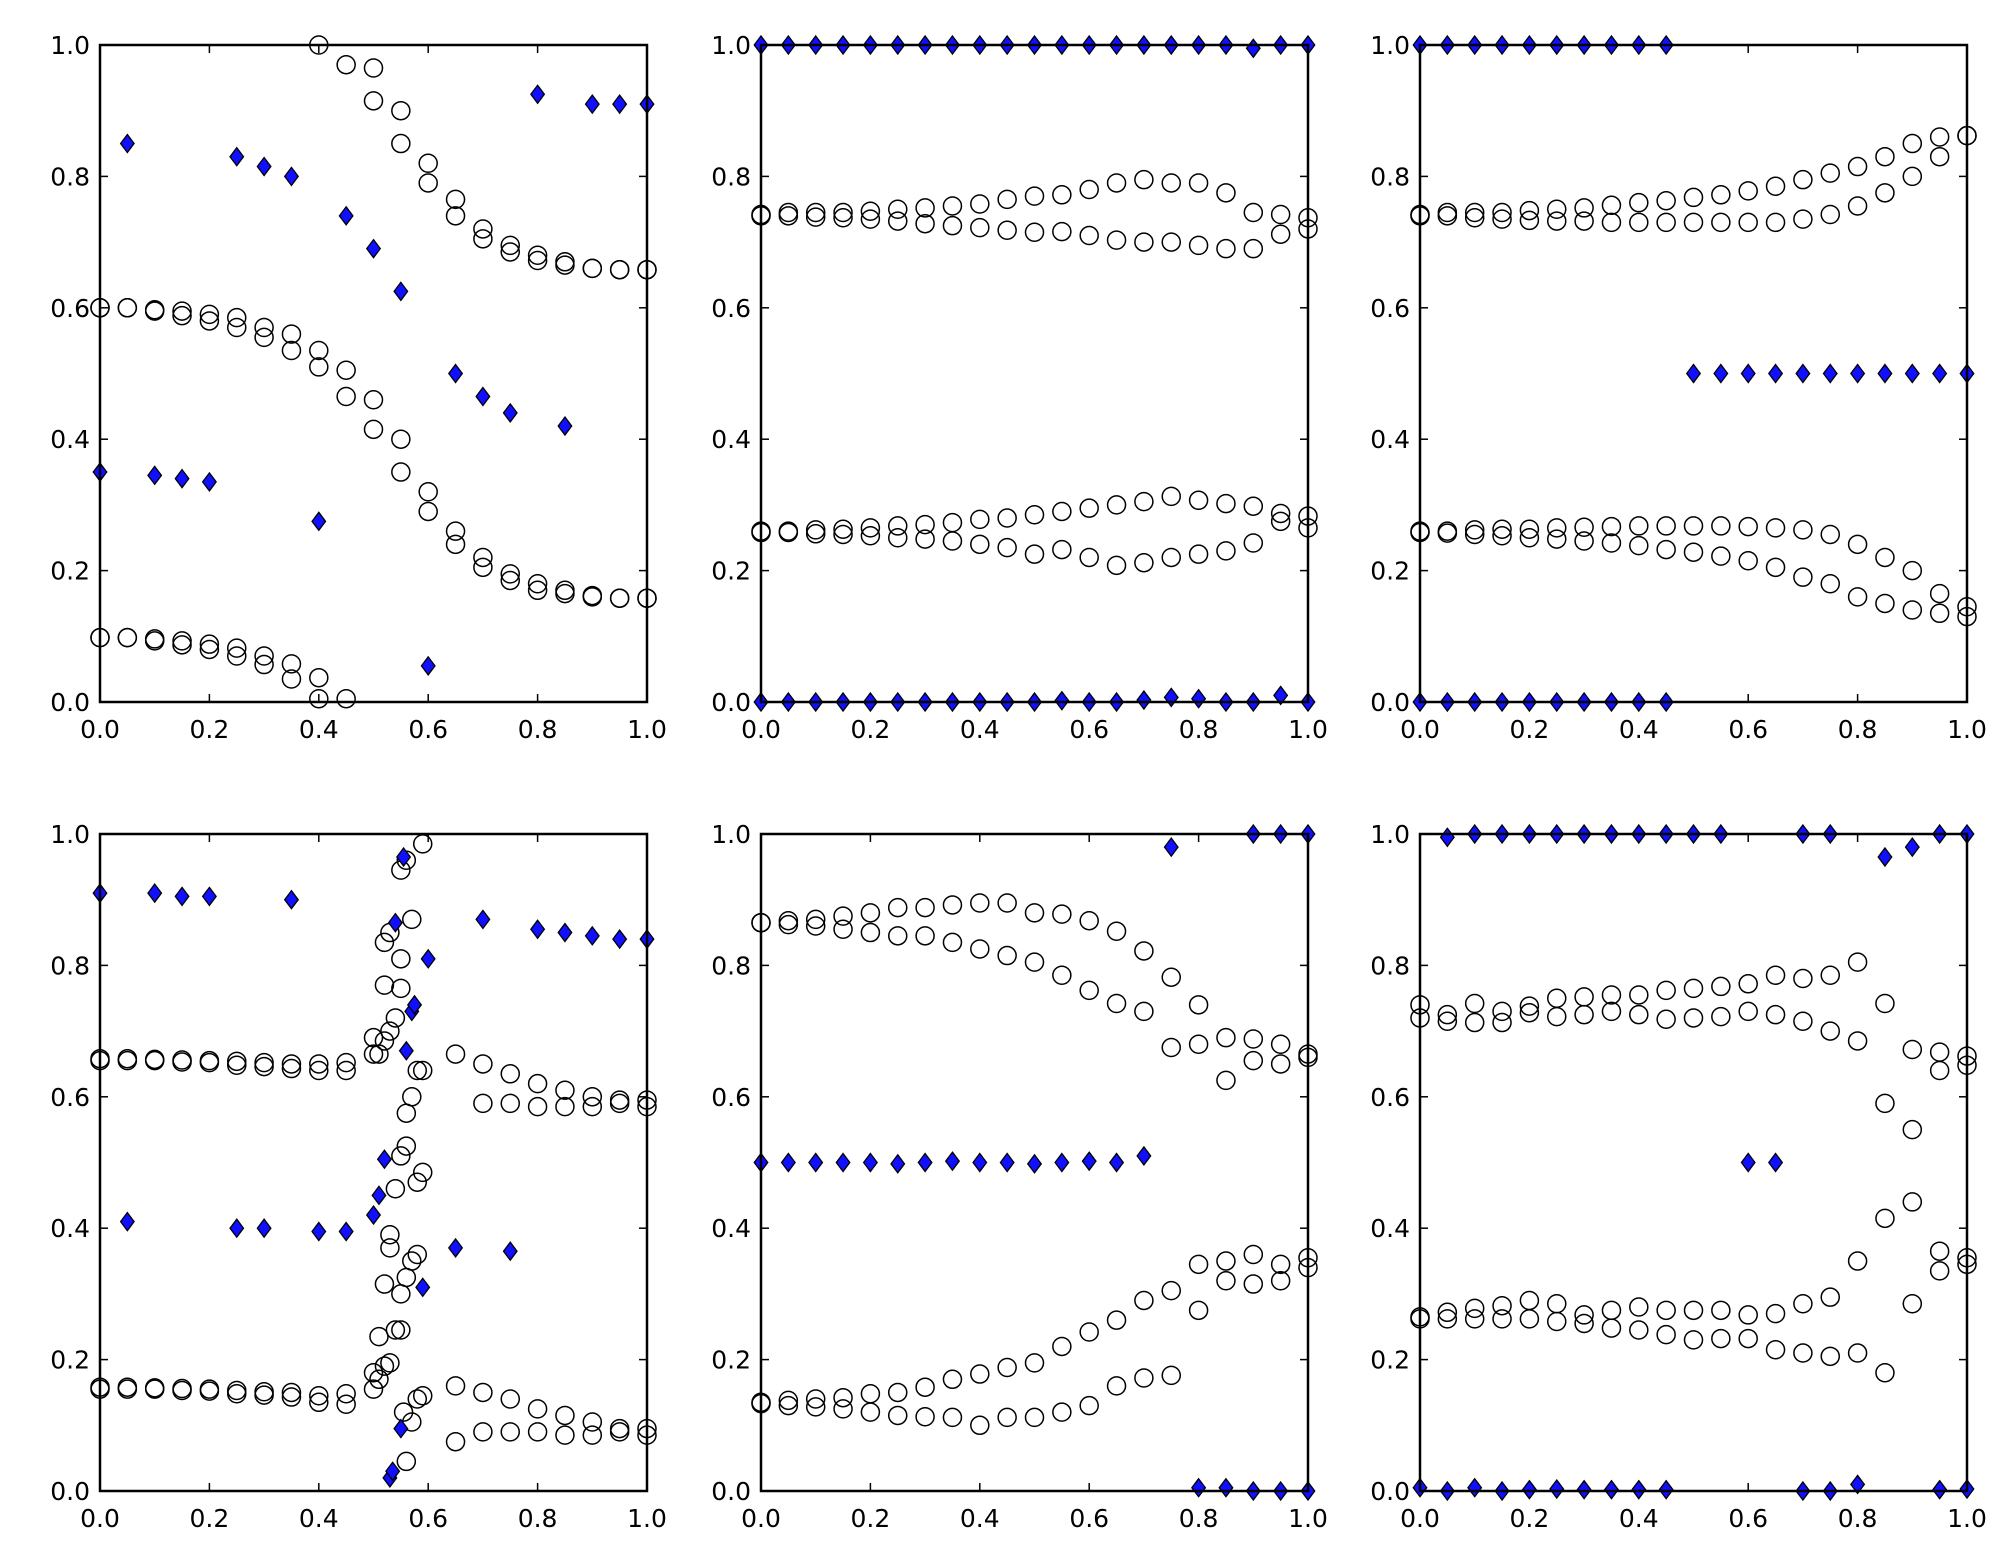 This screenshot has width=2011, height=1565. Describe the element at coordinates (100, 1518) in the screenshot. I see `x-tick-label: 0.0` at that location.